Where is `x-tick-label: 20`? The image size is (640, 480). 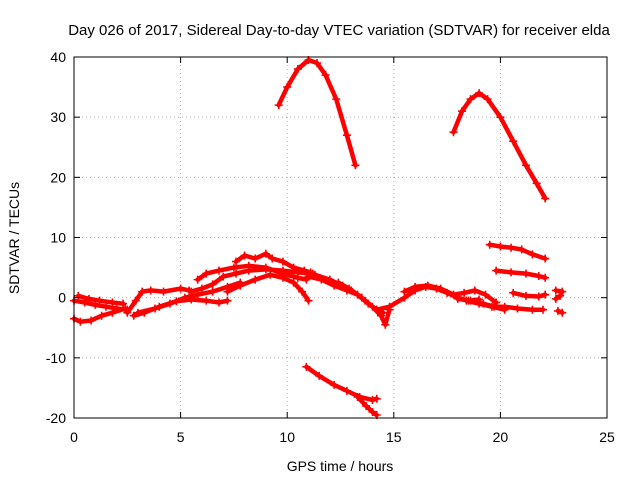 x-tick-label: 20 is located at coordinates (501, 437).